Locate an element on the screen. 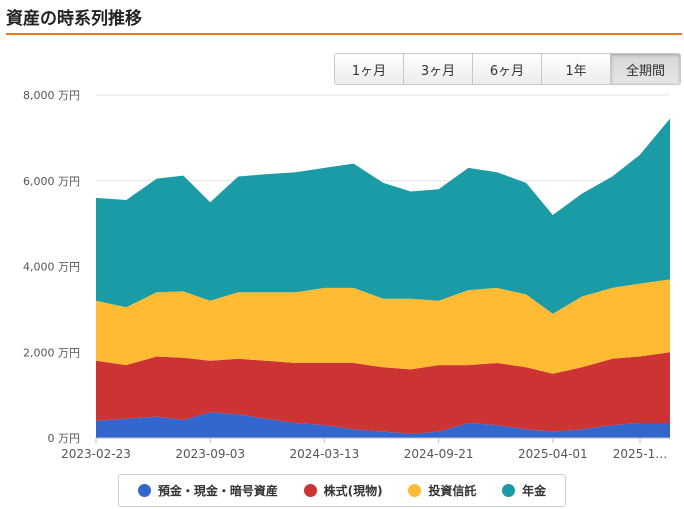 Image resolution: width=684 pixels, height=509 pixels. legend-dot-pension-icon is located at coordinates (509, 490).